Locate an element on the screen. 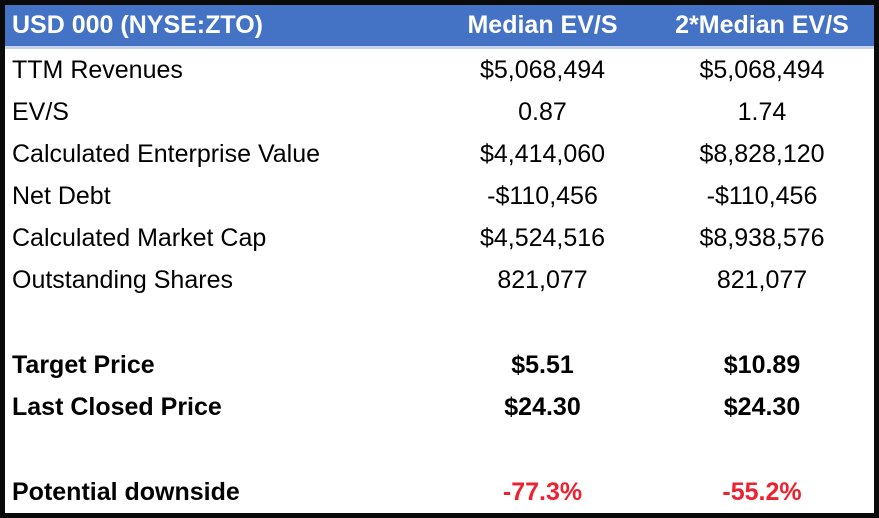 This screenshot has width=879, height=518. row-label: TTM Revenues is located at coordinates (97, 69).